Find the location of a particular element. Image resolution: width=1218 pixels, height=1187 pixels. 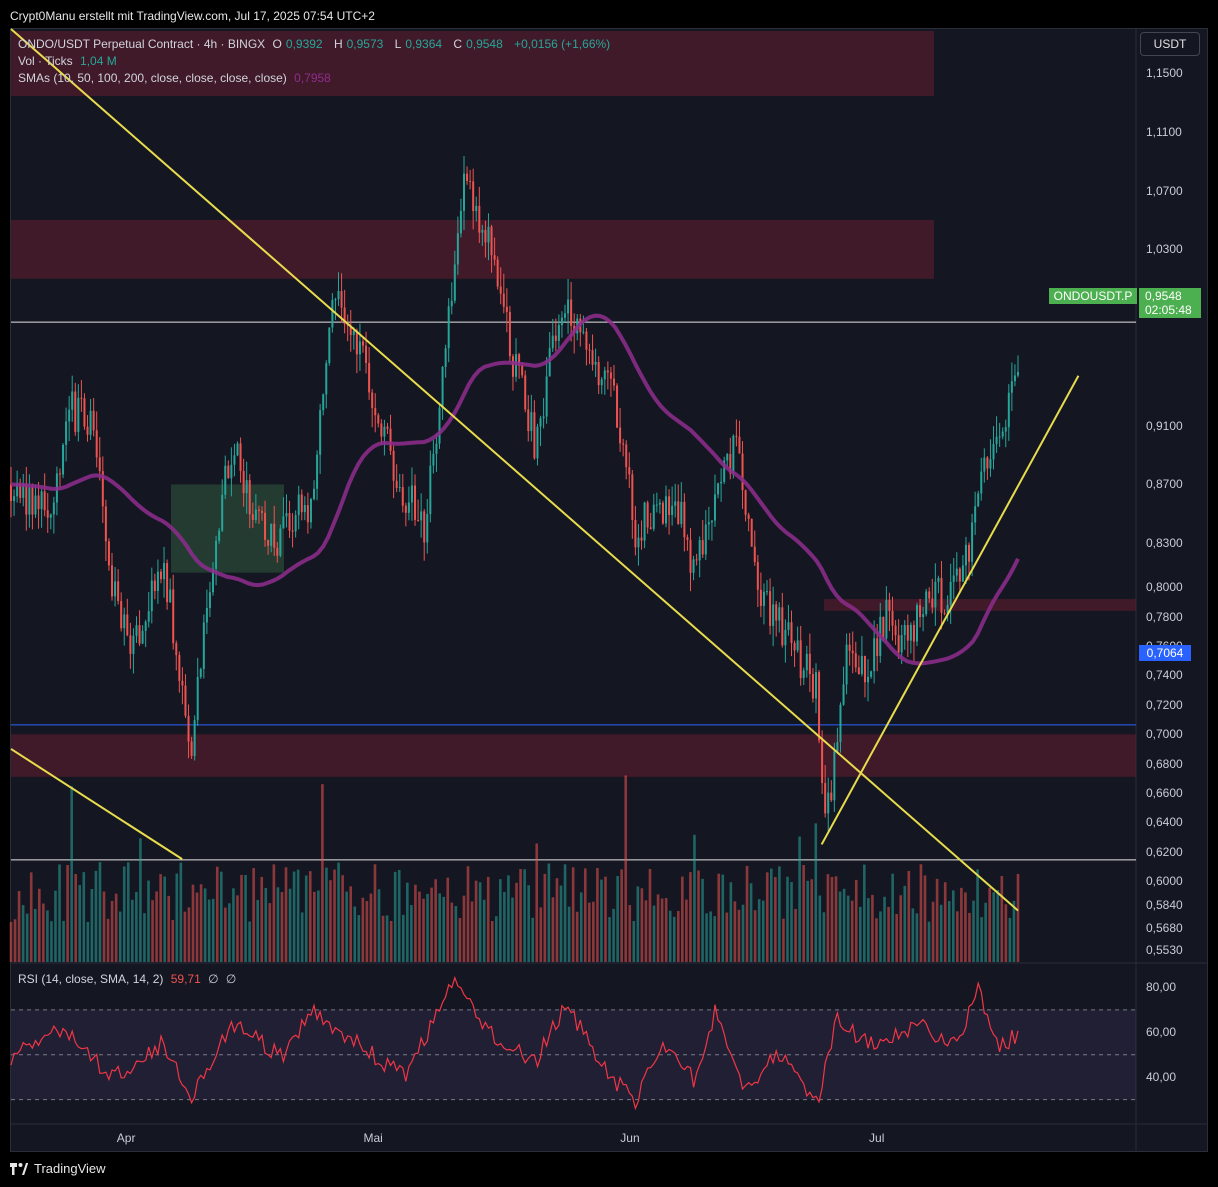

time-tick-label: Jun is located at coordinates (630, 1138).